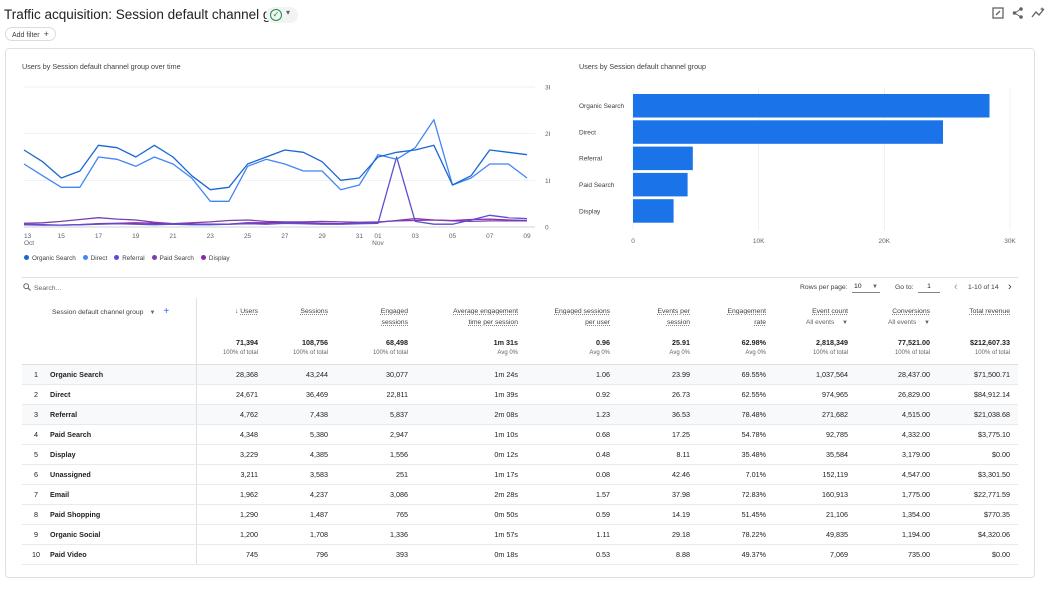 The width and height of the screenshot is (1051, 590). What do you see at coordinates (1018, 13) in the screenshot?
I see `share-icon` at bounding box center [1018, 13].